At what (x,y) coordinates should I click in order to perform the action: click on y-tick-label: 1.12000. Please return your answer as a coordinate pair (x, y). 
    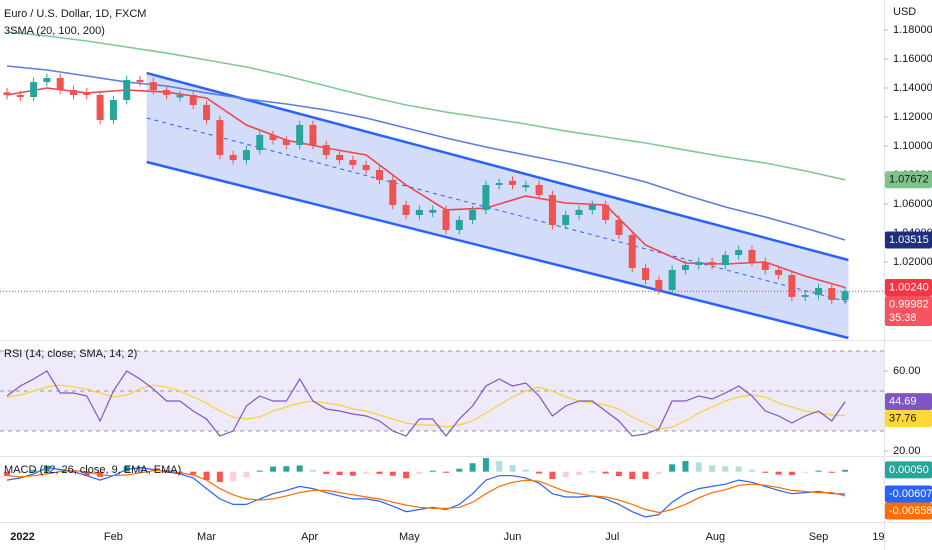
    Looking at the image, I should click on (912, 117).